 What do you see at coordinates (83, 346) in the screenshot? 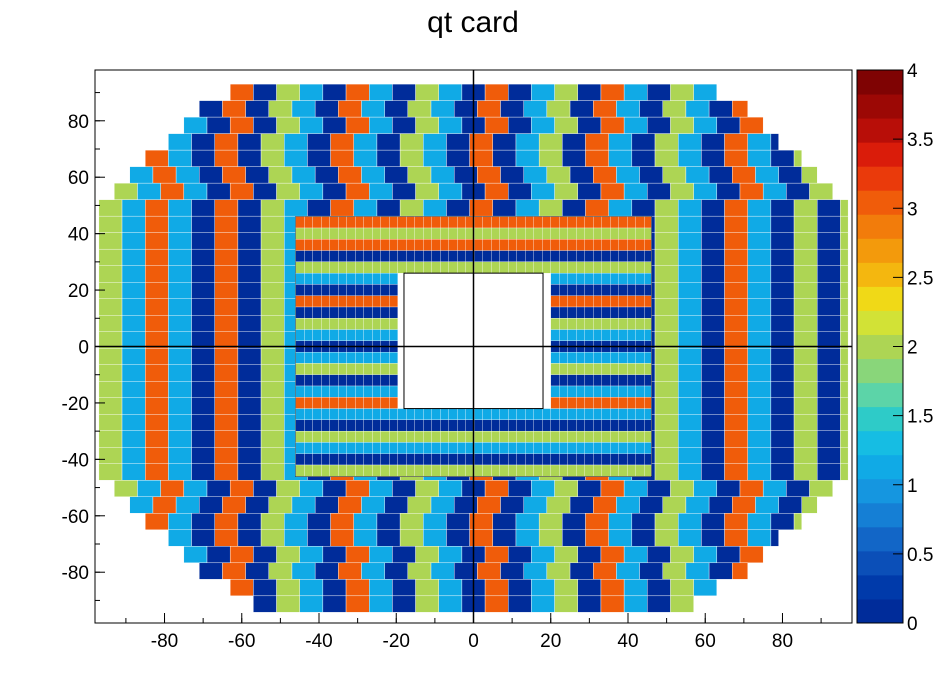
I see `y-axis: -80 -60 -40 -20 0 20 40 60 80` at bounding box center [83, 346].